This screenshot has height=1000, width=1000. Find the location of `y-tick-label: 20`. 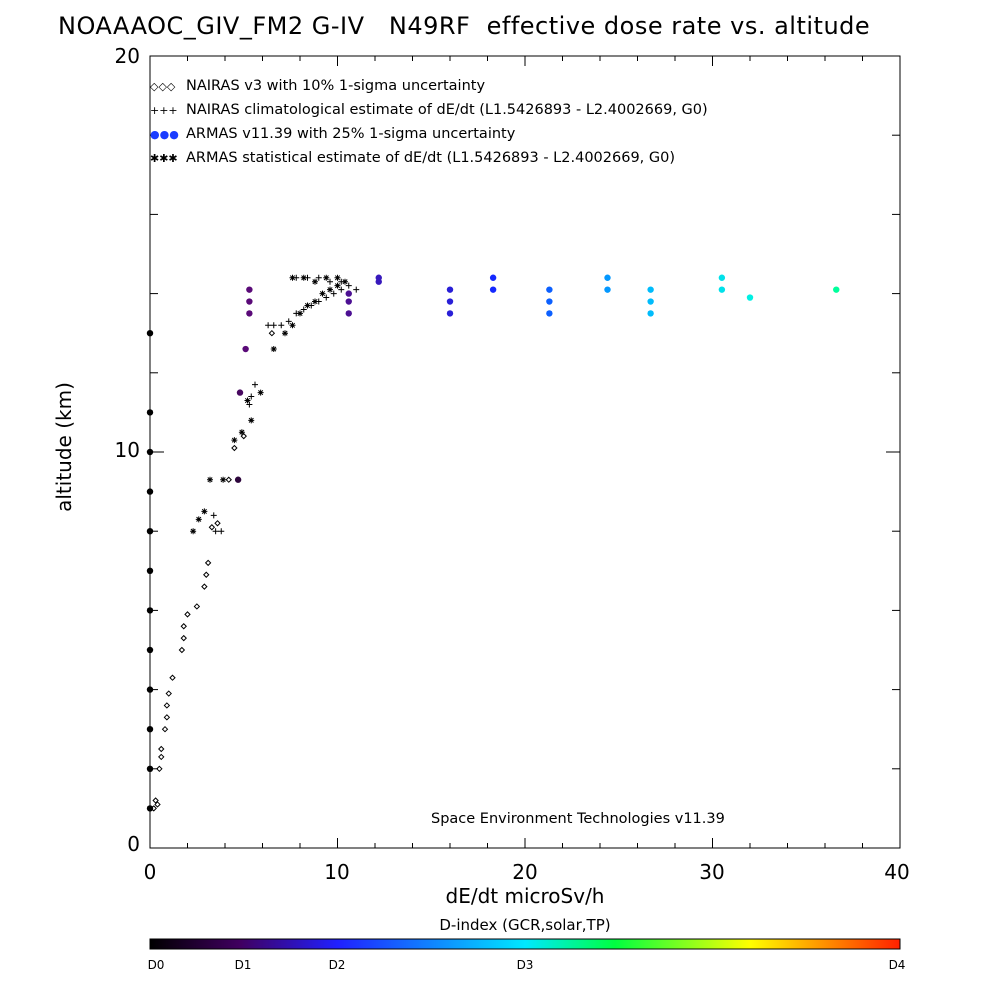

y-tick-label: 20 is located at coordinates (127, 56).